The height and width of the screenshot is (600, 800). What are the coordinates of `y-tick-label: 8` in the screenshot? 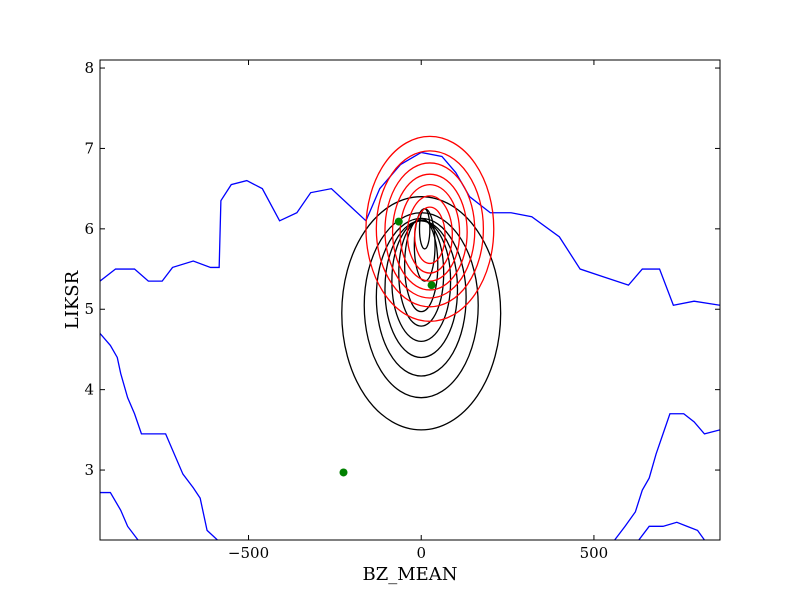 It's located at (89, 68).